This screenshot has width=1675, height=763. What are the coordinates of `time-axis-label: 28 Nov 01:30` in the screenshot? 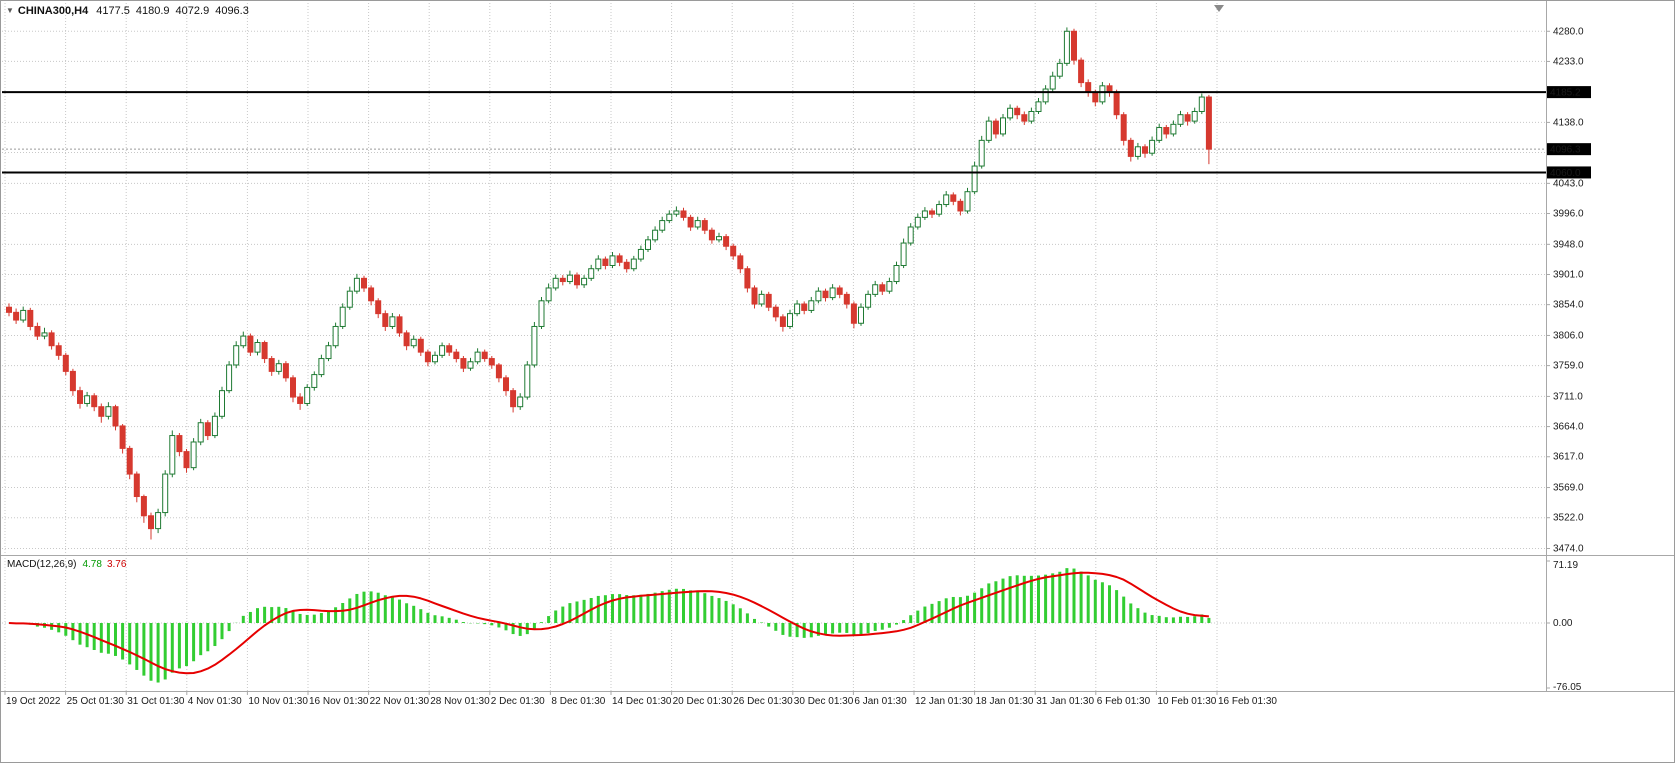 It's located at (460, 701).